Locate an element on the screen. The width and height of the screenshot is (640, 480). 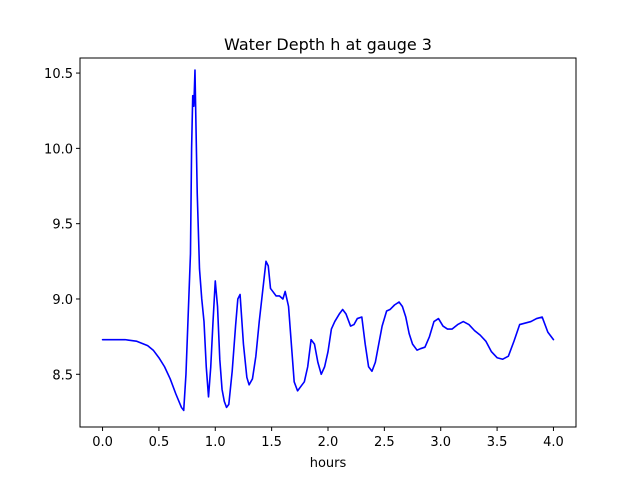
y-tick-label: 10.5 is located at coordinates (58, 74).